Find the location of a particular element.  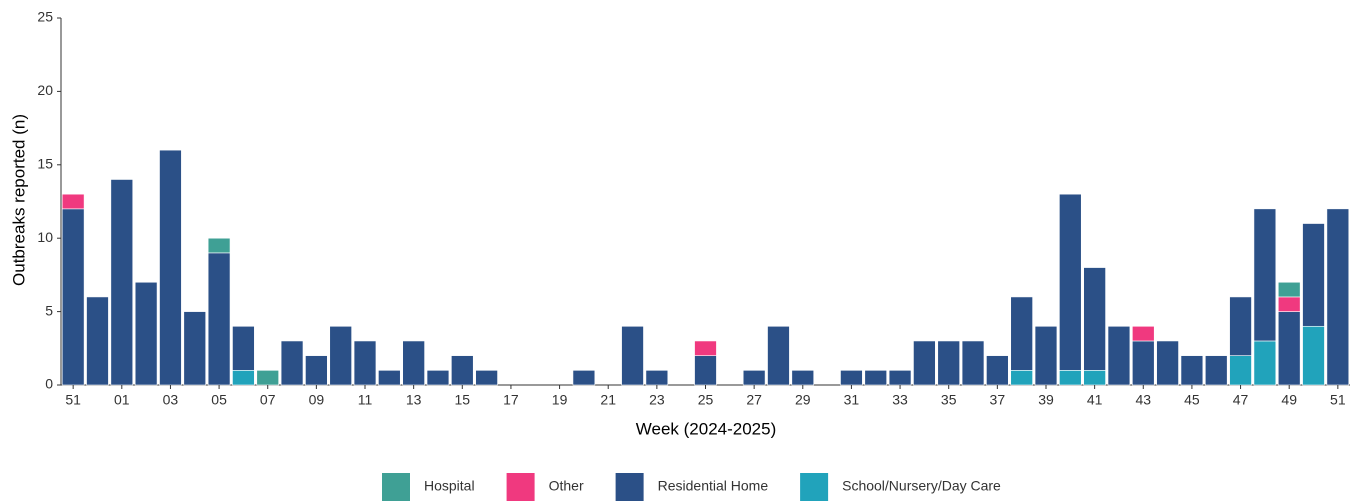

x-tick-label: 19 is located at coordinates (560, 400).